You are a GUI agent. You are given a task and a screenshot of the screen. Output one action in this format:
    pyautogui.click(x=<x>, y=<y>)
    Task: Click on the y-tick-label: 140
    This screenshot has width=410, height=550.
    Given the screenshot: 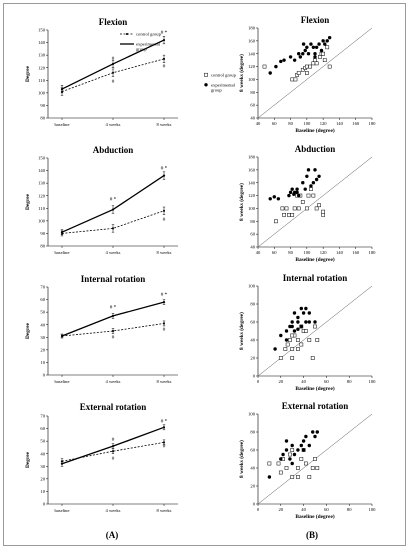 What is the action you would take?
    pyautogui.click(x=252, y=182)
    